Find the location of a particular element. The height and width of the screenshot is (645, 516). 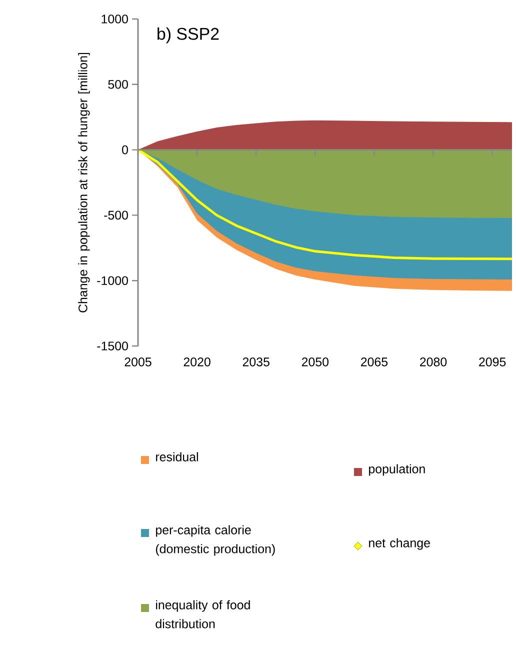

y-axis-title: Change in population at risk of hunger [million] is located at coordinates (84, 182).